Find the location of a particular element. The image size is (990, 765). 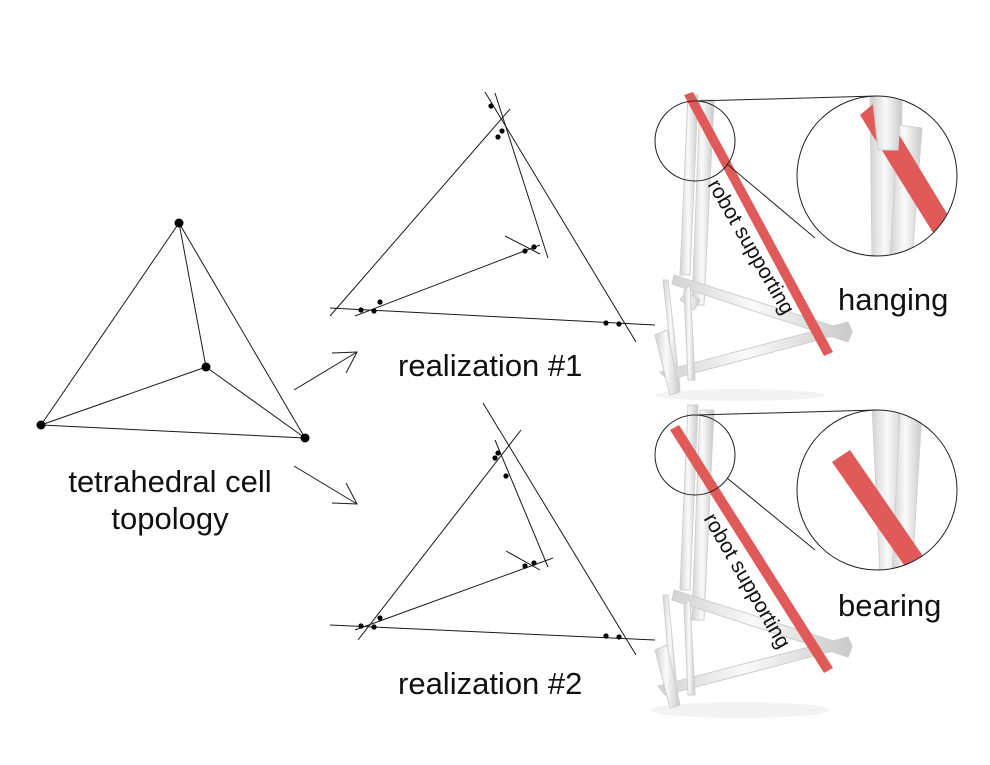

render-bearing is located at coordinates (804, 561).